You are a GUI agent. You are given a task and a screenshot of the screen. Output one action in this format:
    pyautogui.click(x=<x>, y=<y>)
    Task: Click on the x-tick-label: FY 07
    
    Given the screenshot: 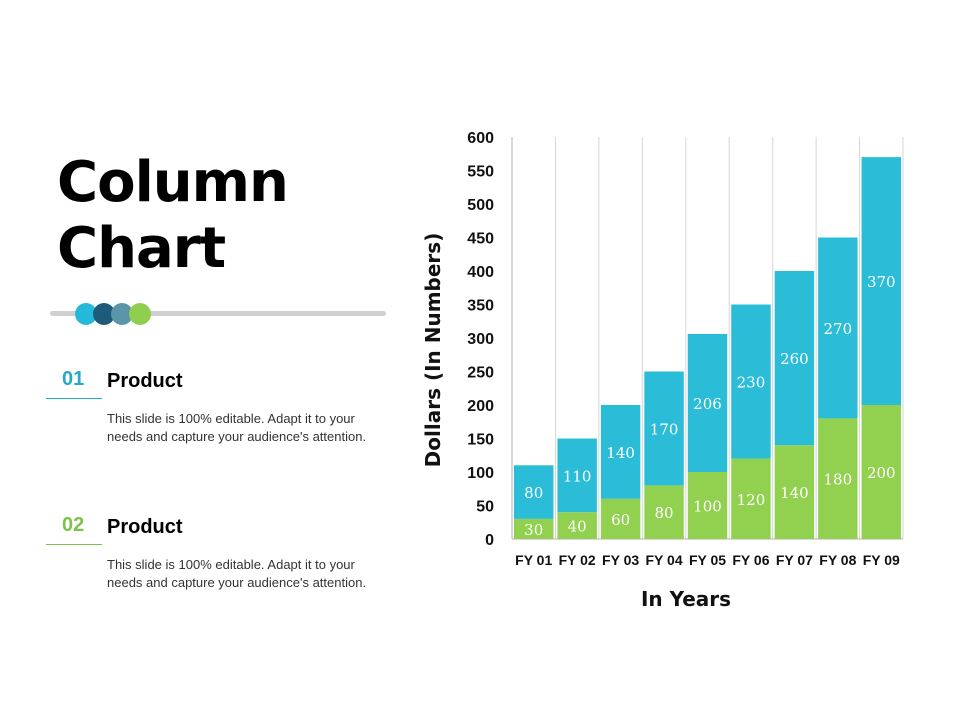 What is the action you would take?
    pyautogui.click(x=794, y=560)
    